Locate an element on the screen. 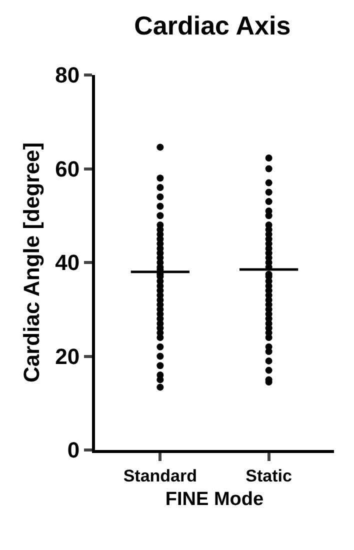 Image resolution: width=354 pixels, height=550 pixels. y-tick-label: 0 is located at coordinates (73, 450).